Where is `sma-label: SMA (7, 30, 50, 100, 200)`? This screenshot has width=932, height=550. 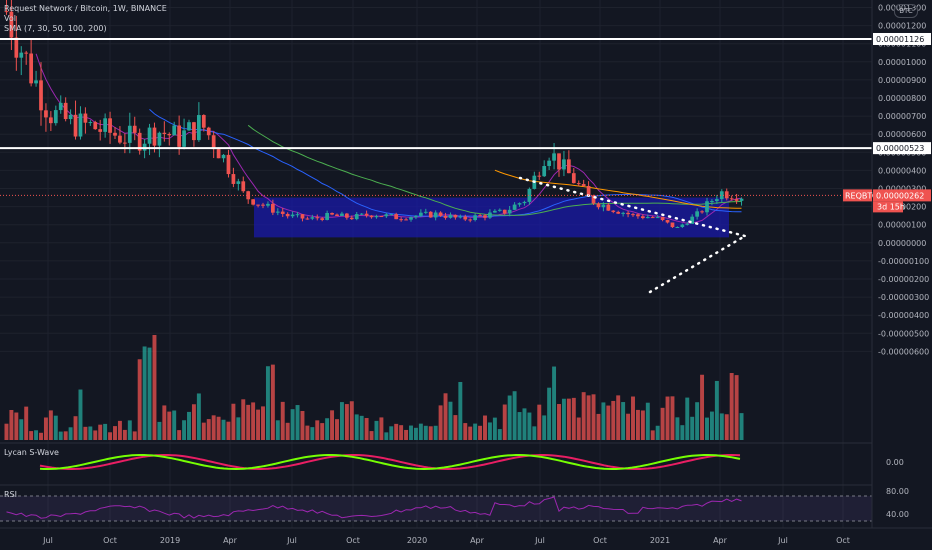
sma-label: SMA (7, 30, 50, 100, 200) is located at coordinates (55, 28).